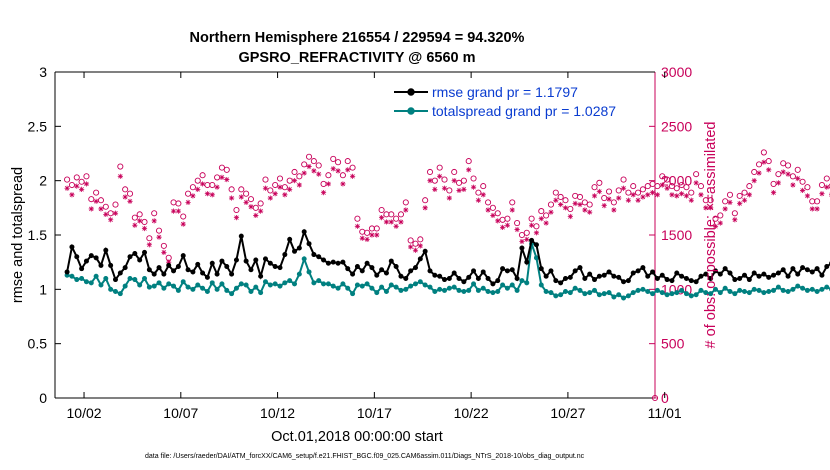  I want to click on legend-marker-rmse, so click(411, 92).